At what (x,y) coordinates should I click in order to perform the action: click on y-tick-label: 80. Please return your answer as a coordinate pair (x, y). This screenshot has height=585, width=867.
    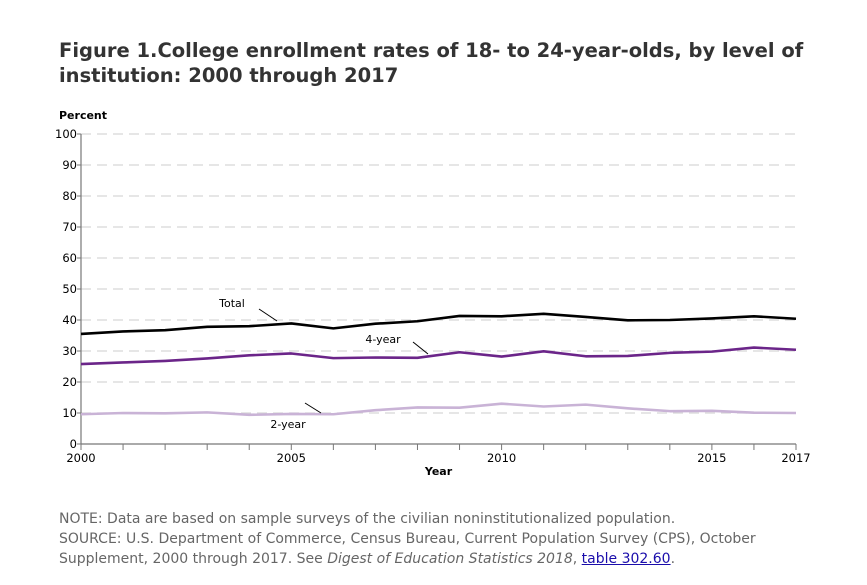
    Looking at the image, I should click on (69, 196).